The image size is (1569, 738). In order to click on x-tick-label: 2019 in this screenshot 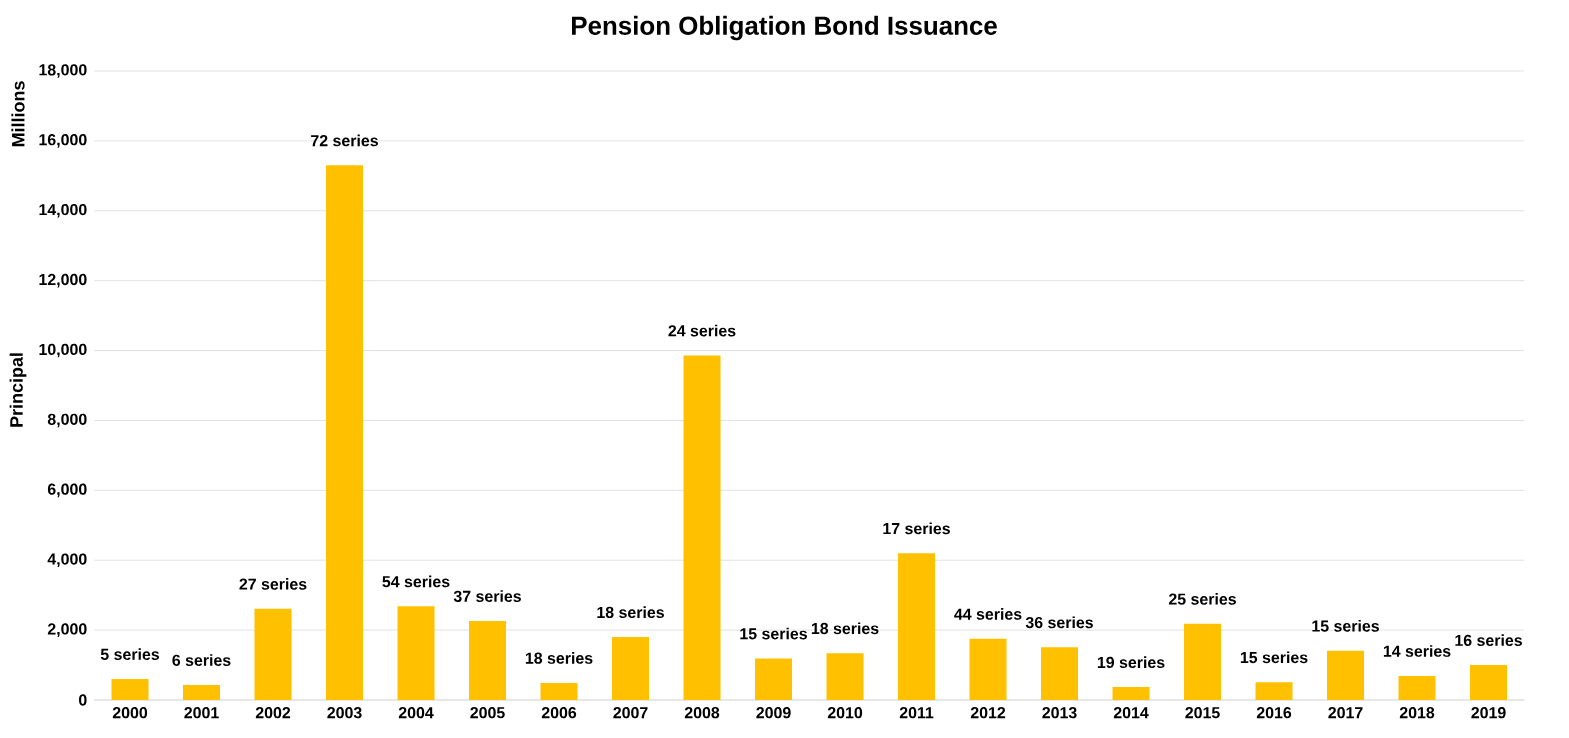, I will do `click(1488, 713)`.